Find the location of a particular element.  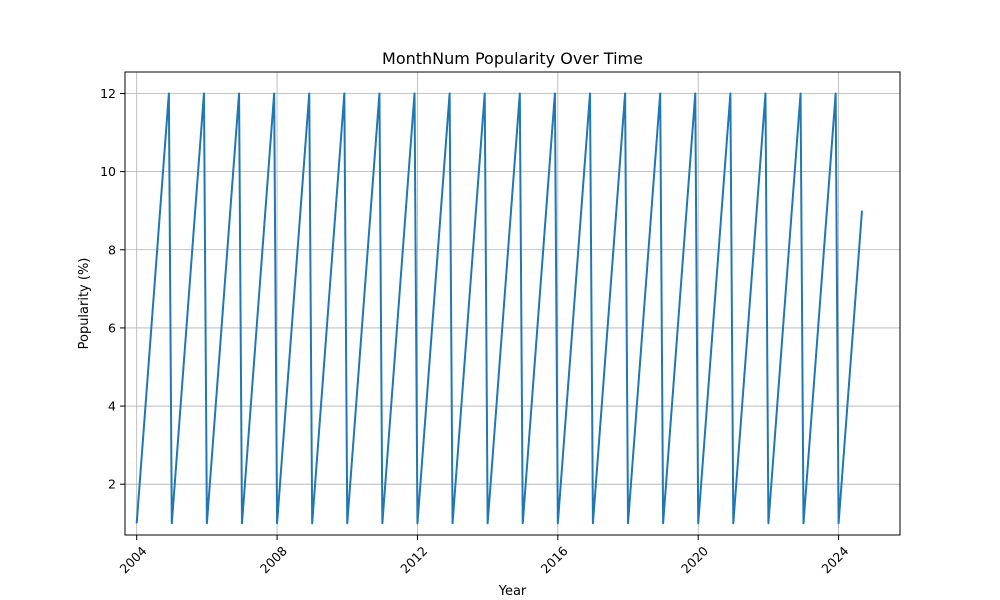

y-tick-label: 8 is located at coordinates (112, 249).